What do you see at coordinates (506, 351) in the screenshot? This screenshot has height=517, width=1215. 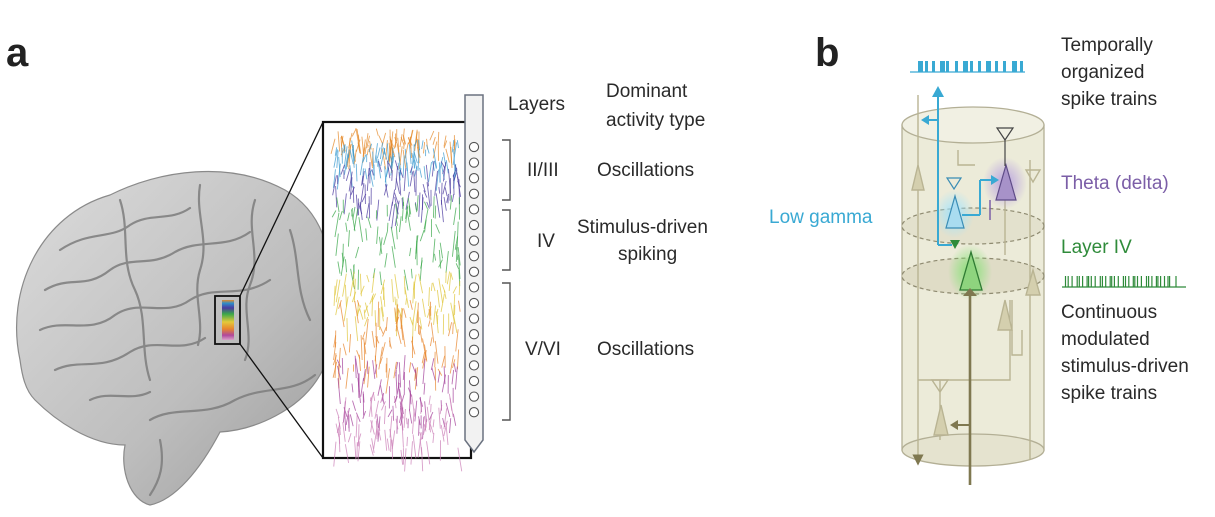 I see `bracket-layer-v-vi` at bounding box center [506, 351].